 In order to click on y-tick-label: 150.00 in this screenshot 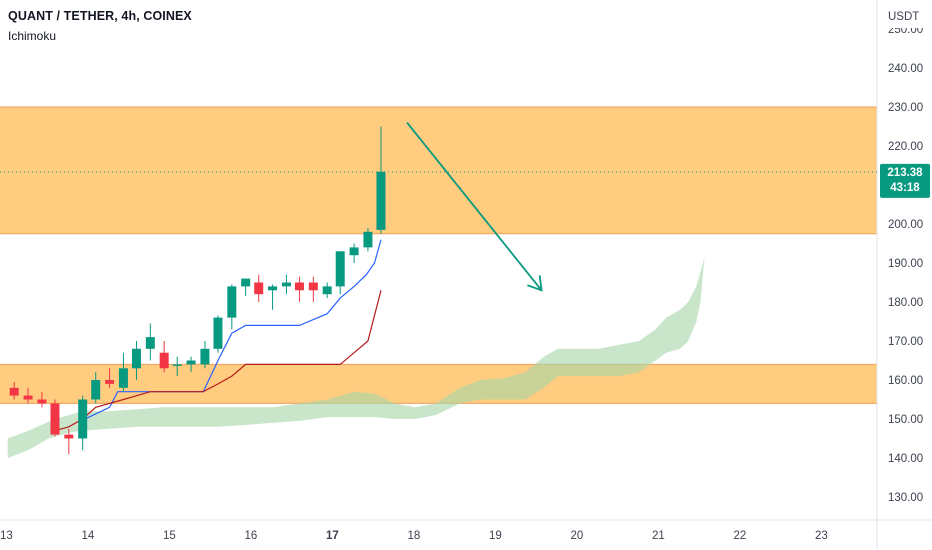, I will do `click(905, 420)`.